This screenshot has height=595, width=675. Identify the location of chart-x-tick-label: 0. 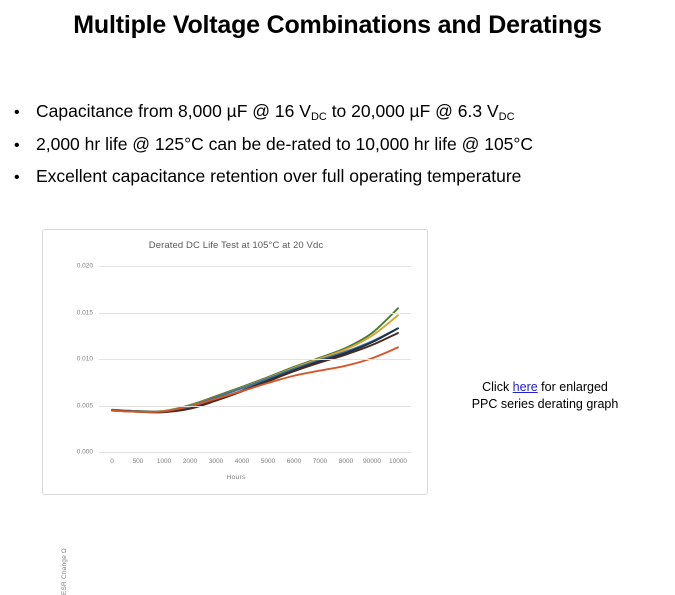
(112, 461).